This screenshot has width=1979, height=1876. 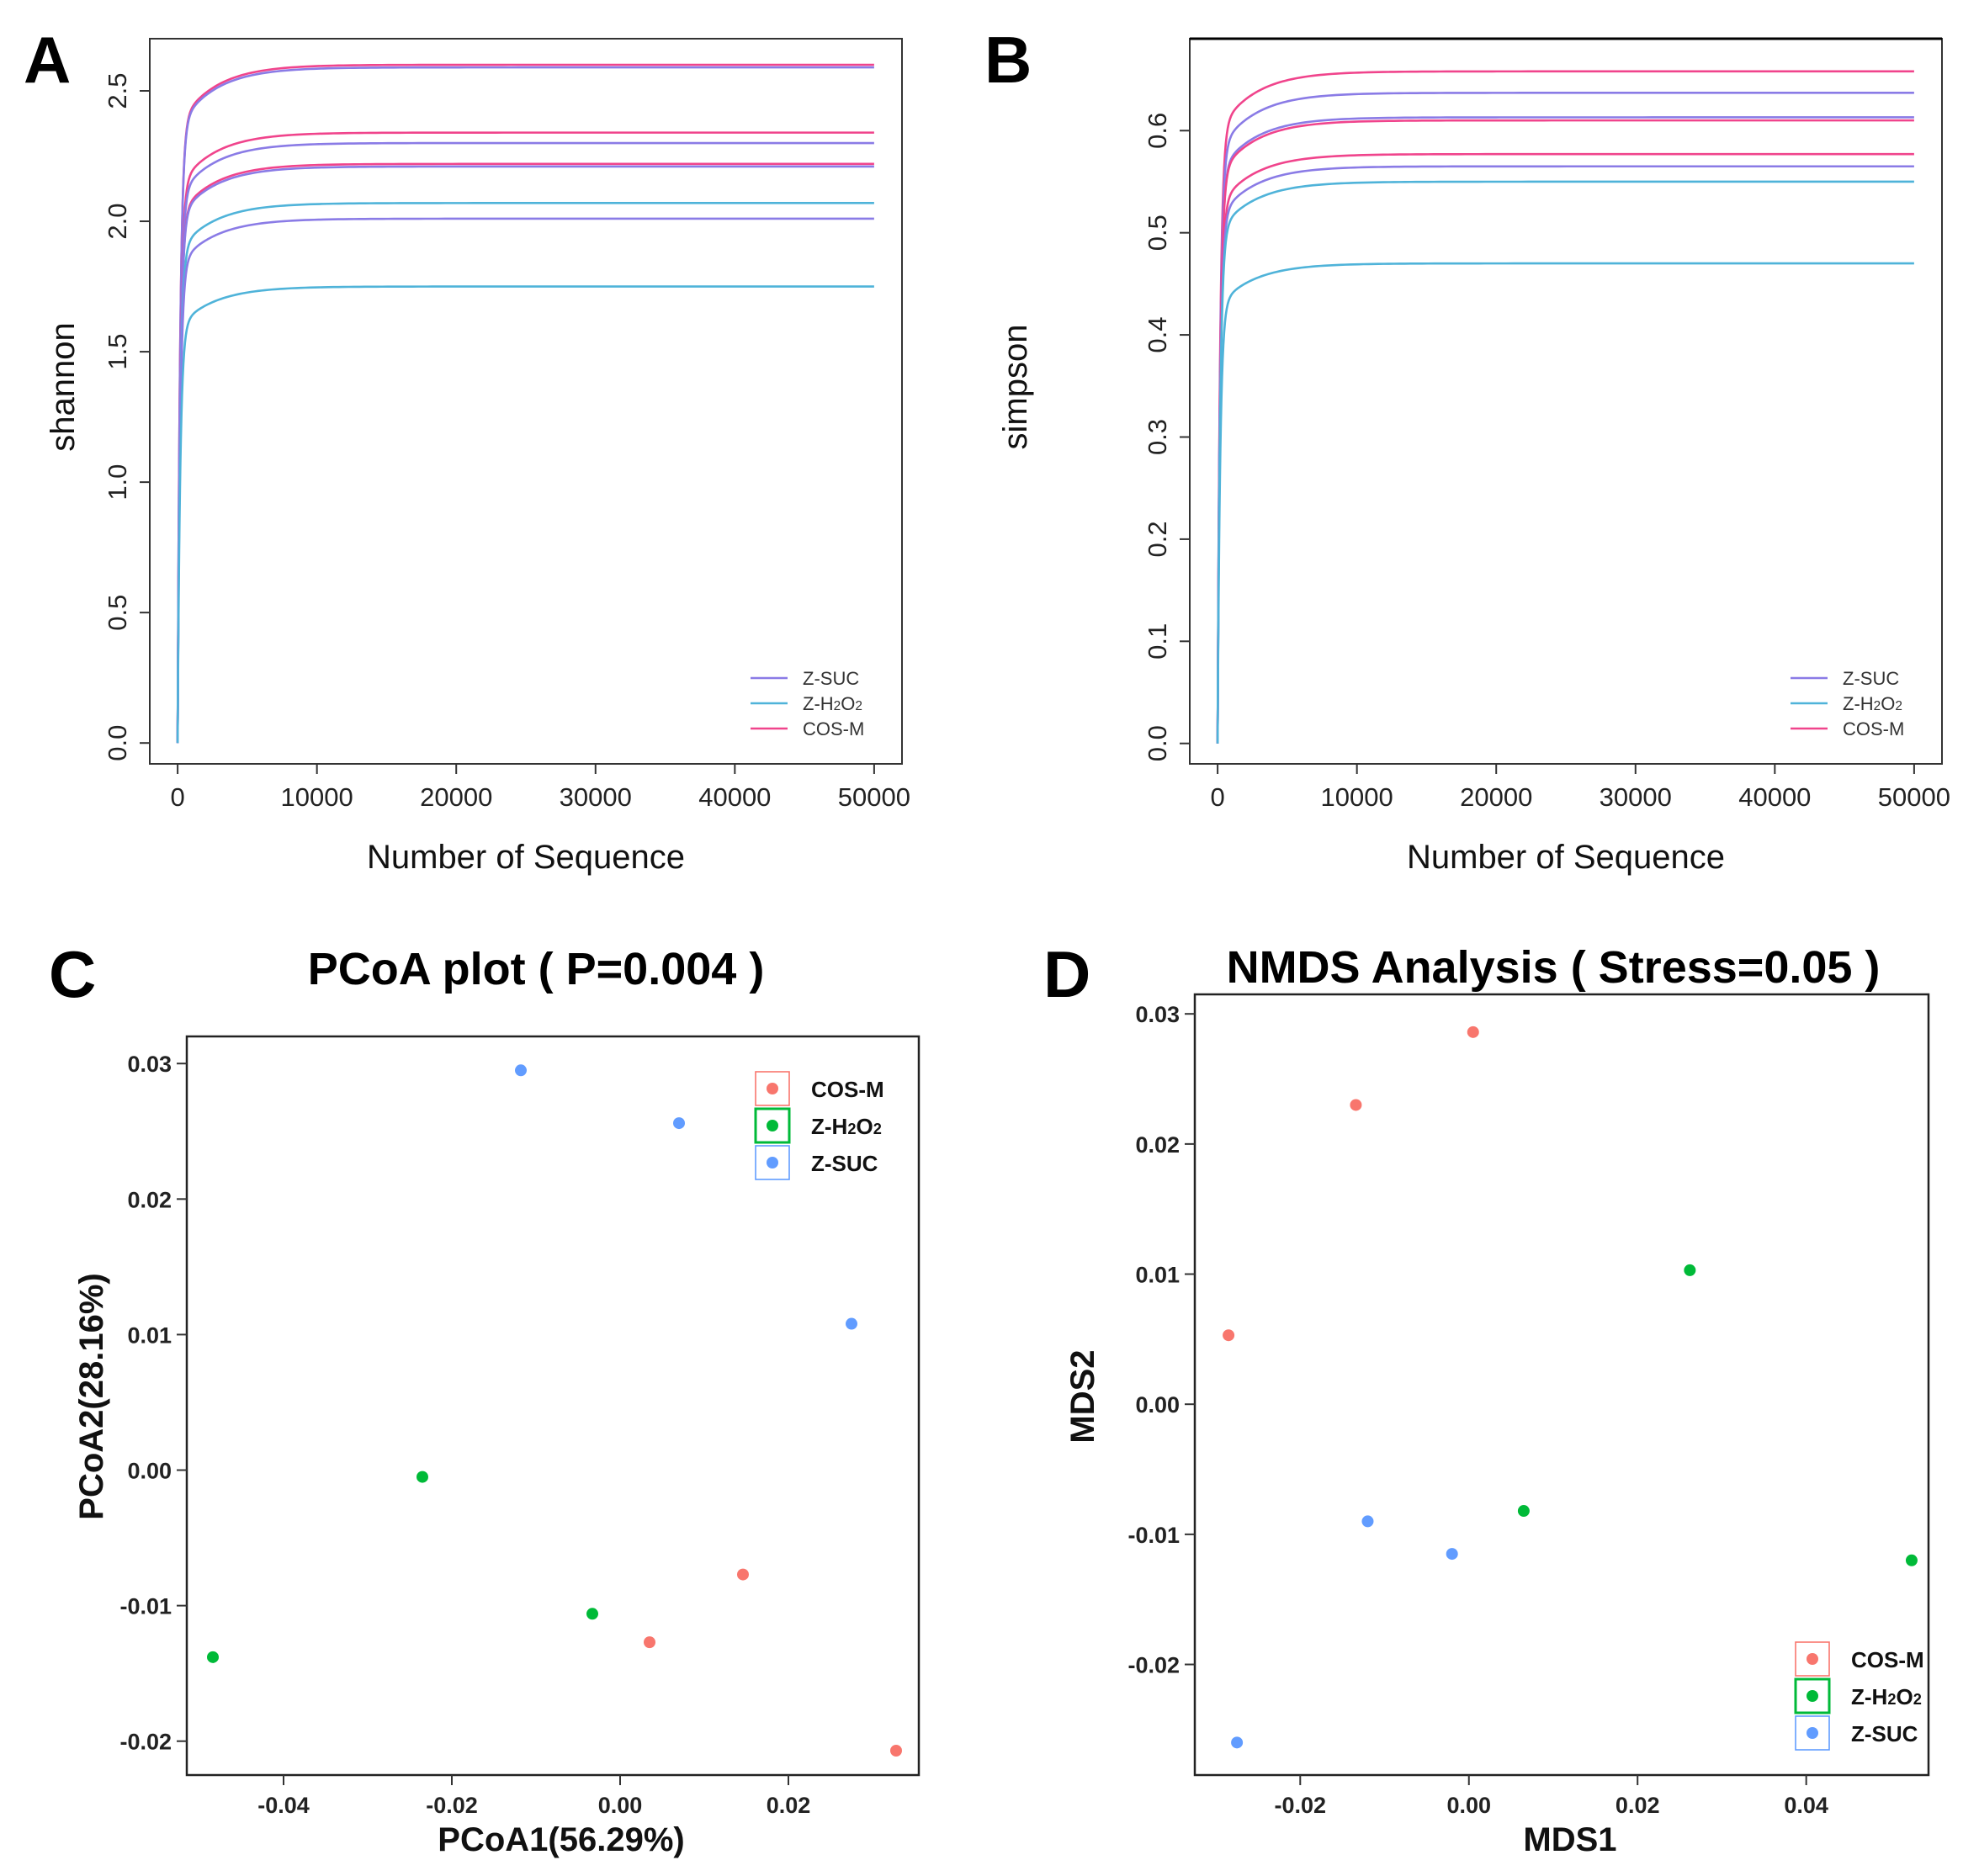 I want to click on panel-label-b: B, so click(x=1008, y=60).